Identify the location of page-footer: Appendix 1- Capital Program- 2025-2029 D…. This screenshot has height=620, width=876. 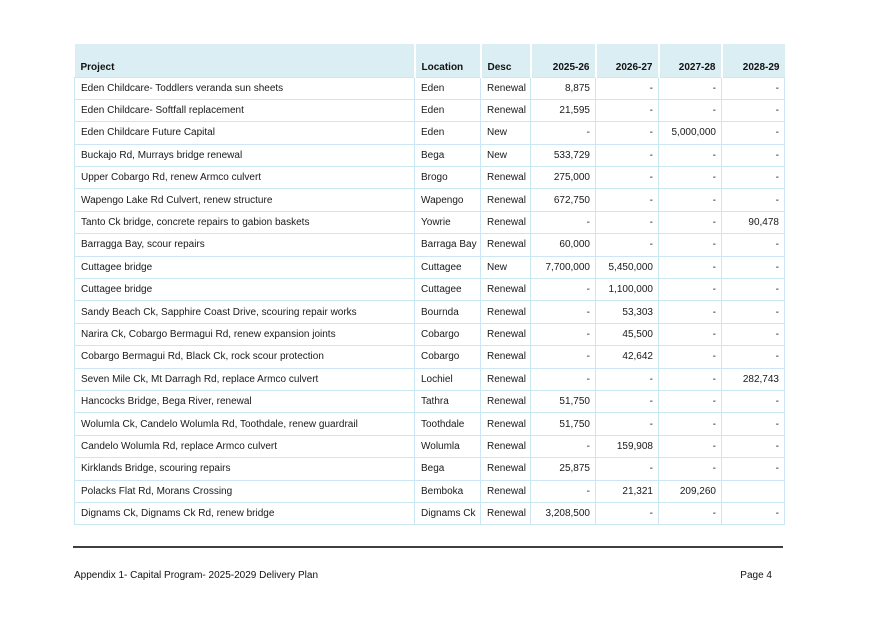
(423, 575).